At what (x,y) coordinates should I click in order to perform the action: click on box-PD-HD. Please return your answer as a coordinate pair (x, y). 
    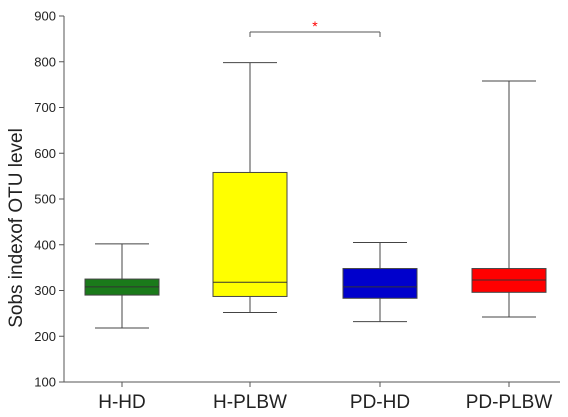
    Looking at the image, I should click on (380, 282).